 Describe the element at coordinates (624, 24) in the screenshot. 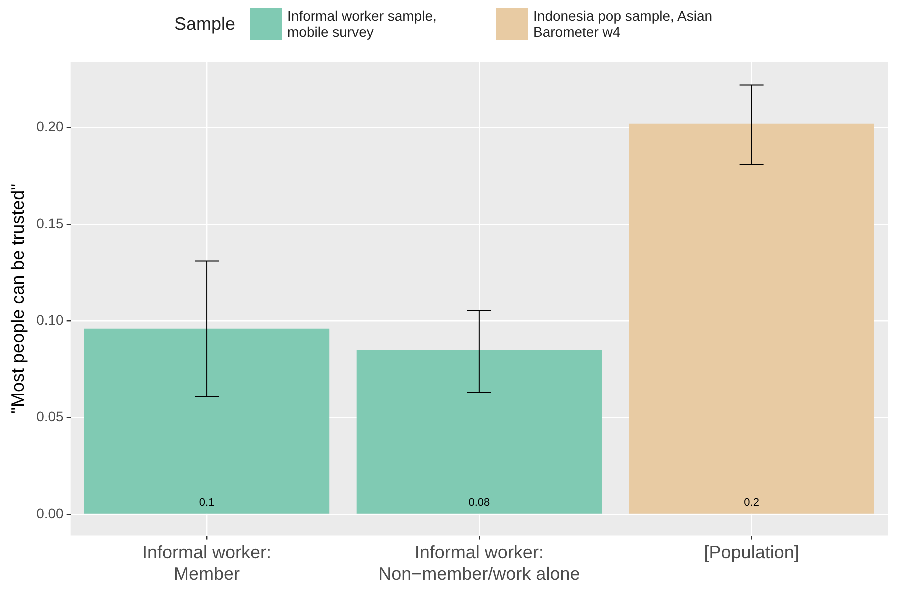

I see `legend-label: Indonesia pop sample, Asian Barometer w4` at that location.